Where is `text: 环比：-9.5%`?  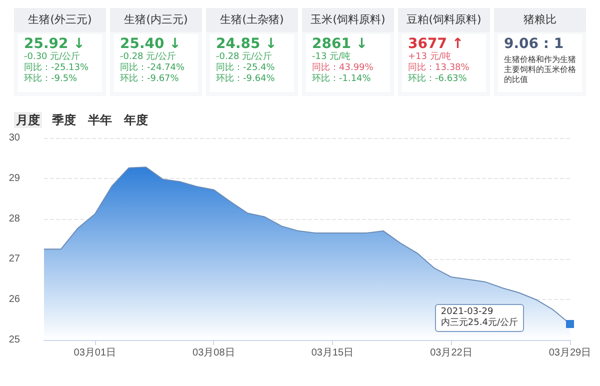 text: 环比：-9.5% is located at coordinates (51, 79).